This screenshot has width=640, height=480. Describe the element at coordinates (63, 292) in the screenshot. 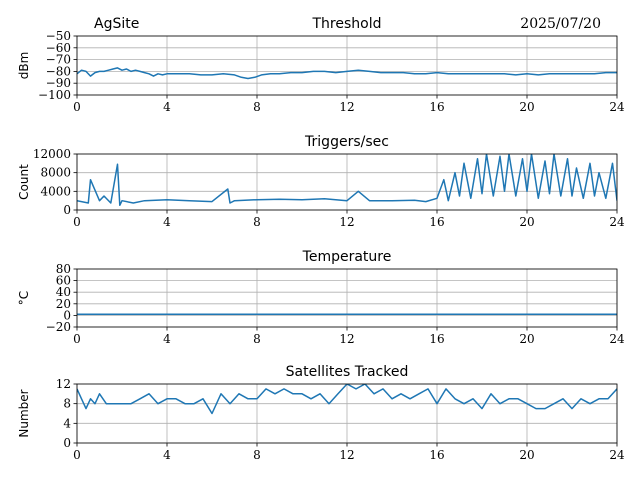

I see `y-tick-label: 40` at that location.